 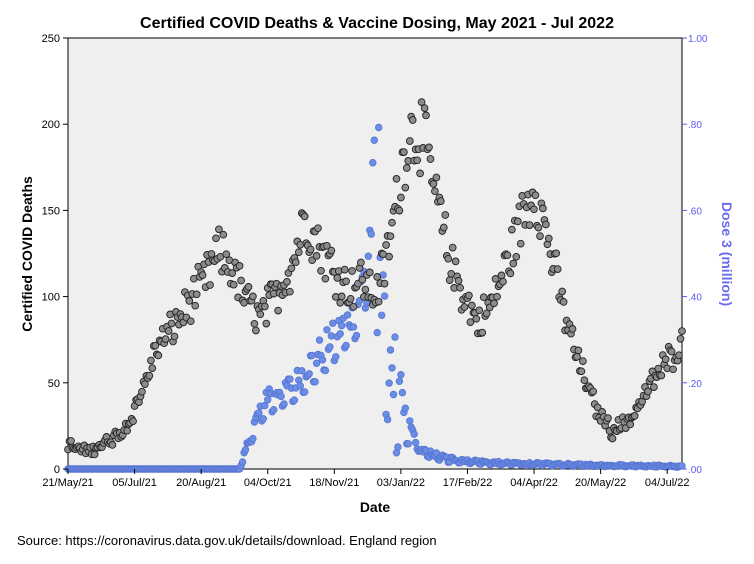 What do you see at coordinates (27, 254) in the screenshot?
I see `y-axis-label: Certified COVID Deaths` at bounding box center [27, 254].